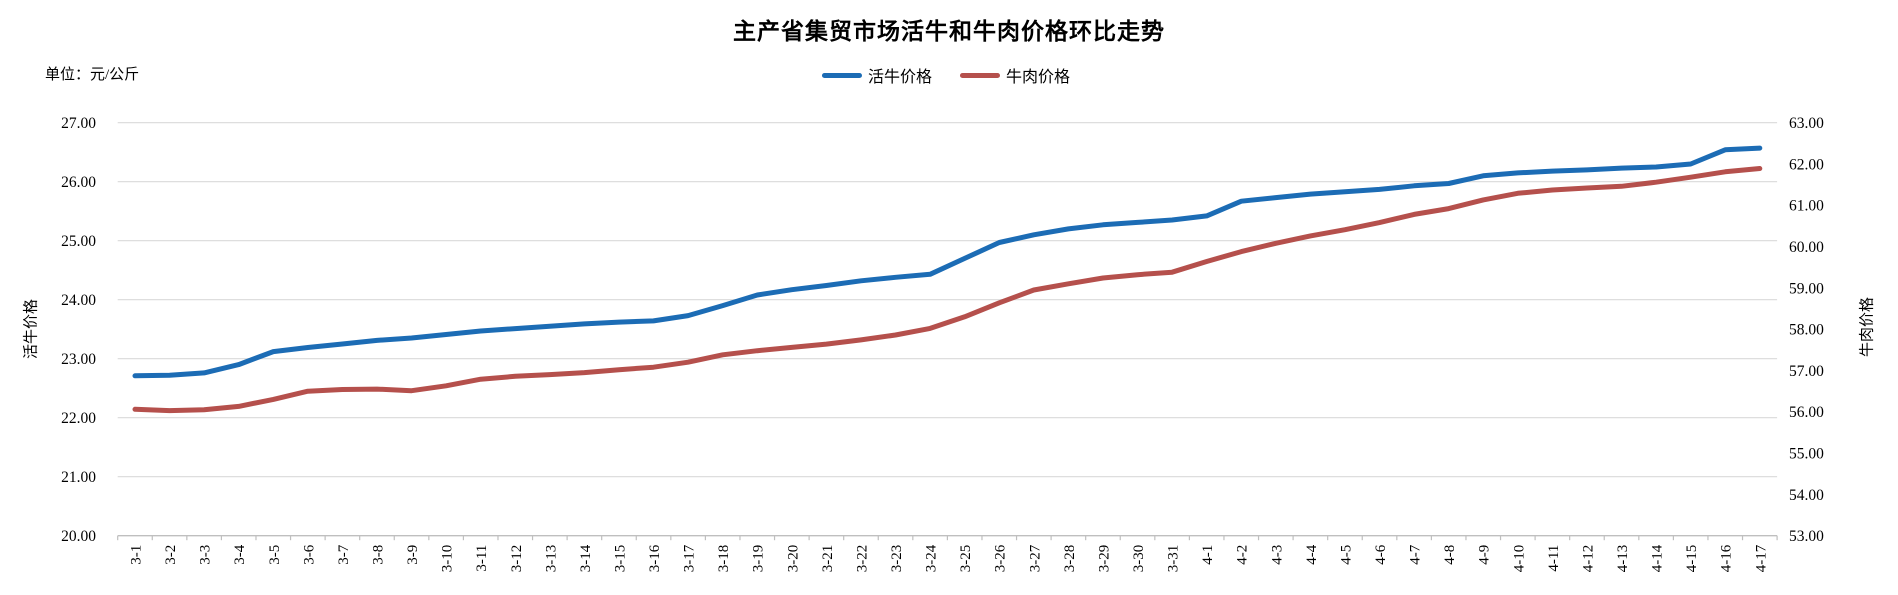  Describe the element at coordinates (1346, 555) in the screenshot. I see `x-axis-tick-label: 4-5` at that location.